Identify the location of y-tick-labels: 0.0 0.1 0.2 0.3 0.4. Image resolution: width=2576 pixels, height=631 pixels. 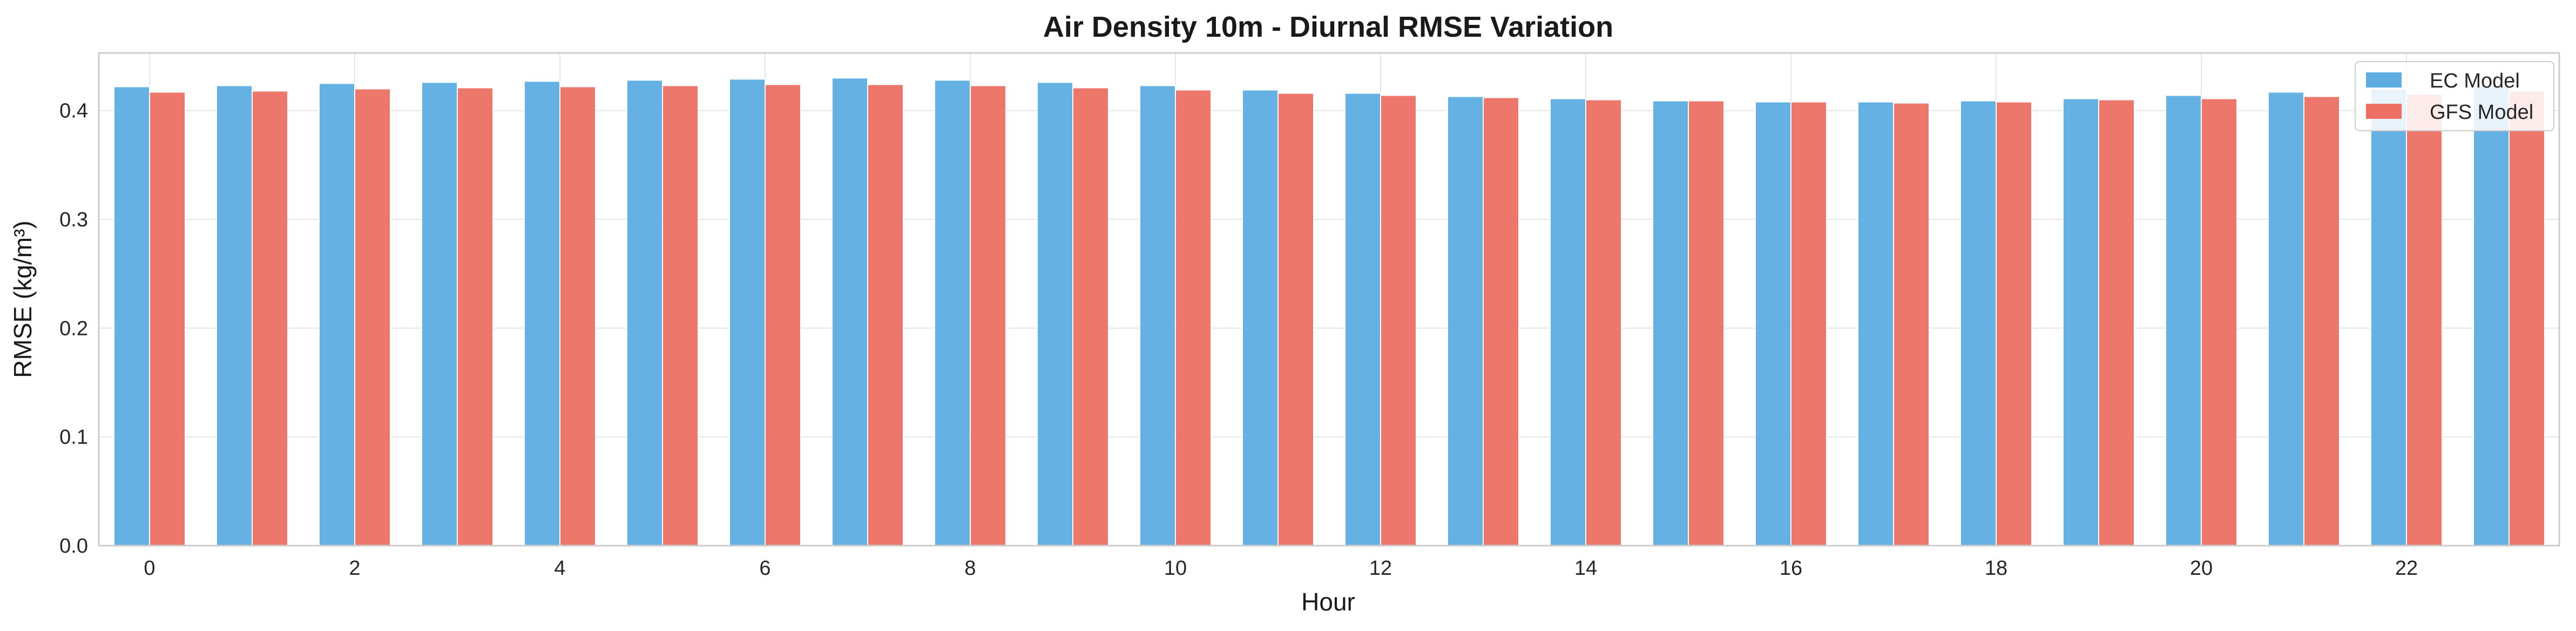
(74, 329).